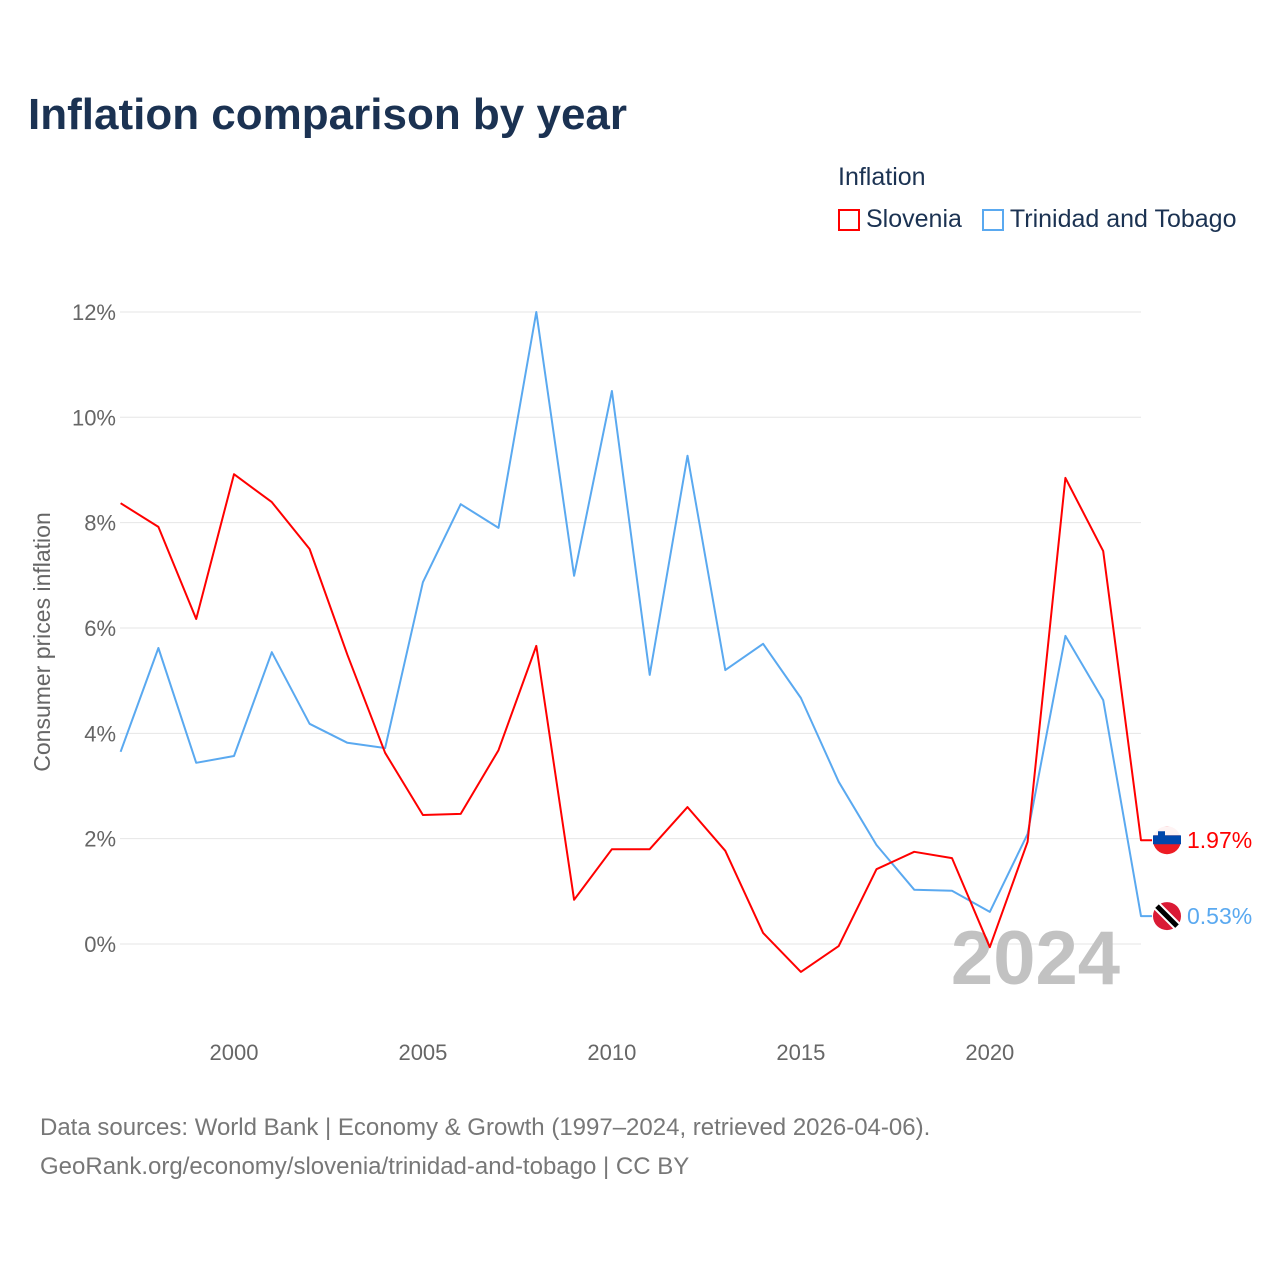  Describe the element at coordinates (800, 1052) in the screenshot. I see `x-tick-label: 2015` at that location.